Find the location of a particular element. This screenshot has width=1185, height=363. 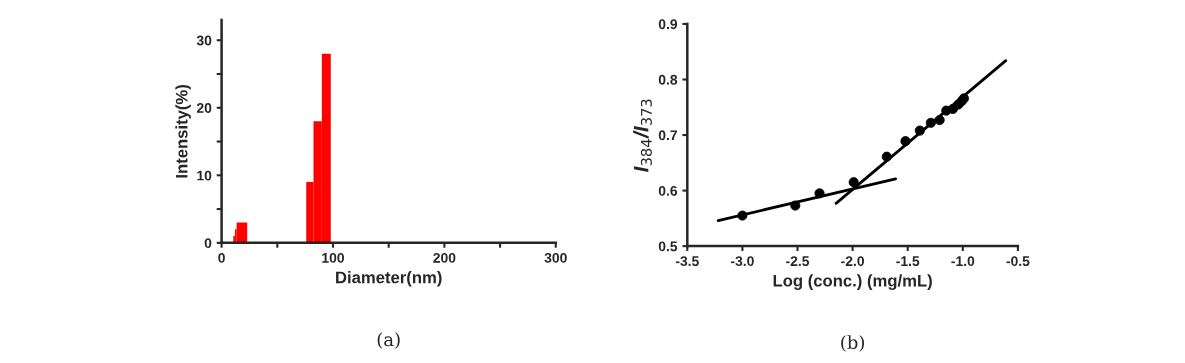

y-axis-title: Intensity(%) is located at coordinates (183, 131).